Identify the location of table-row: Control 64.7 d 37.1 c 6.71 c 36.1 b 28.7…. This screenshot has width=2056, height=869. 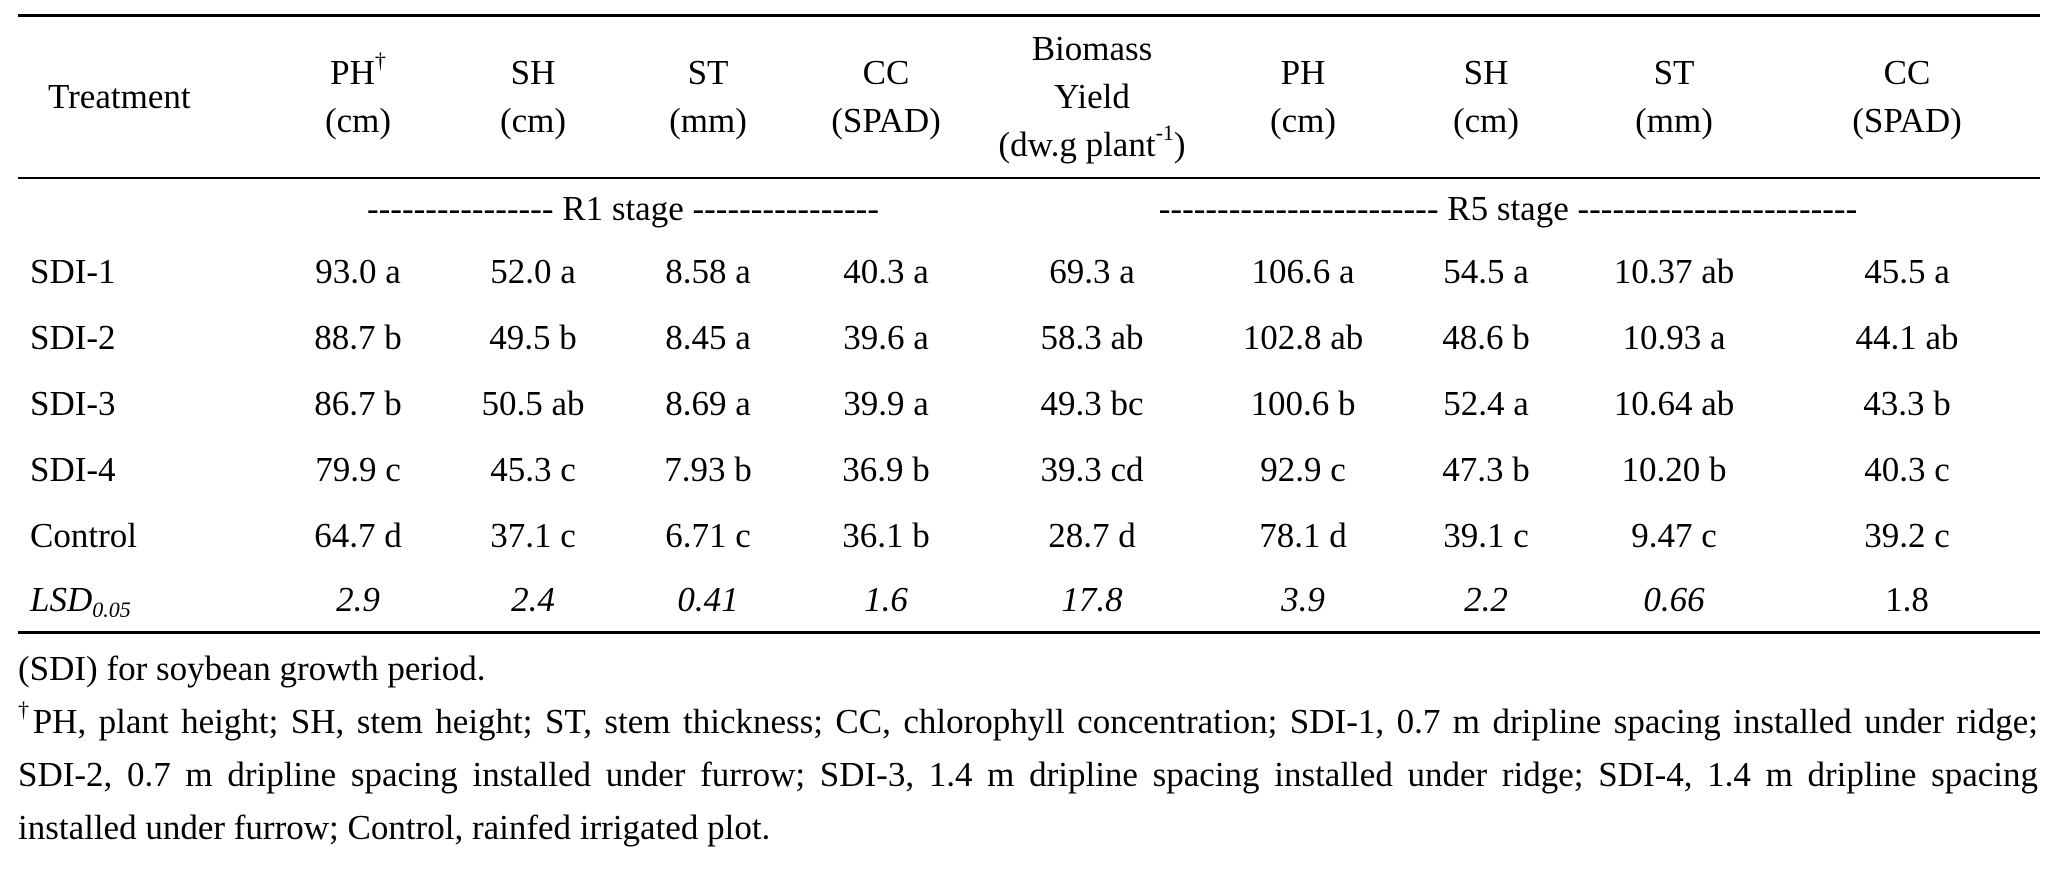
(1029, 536).